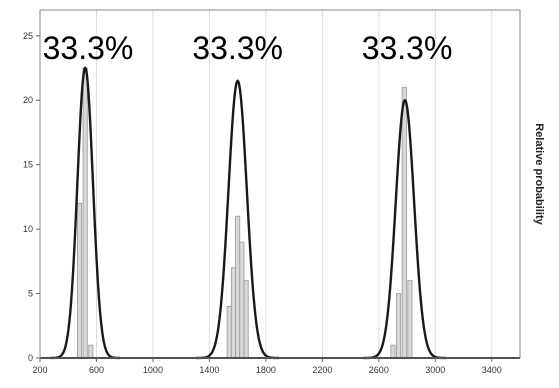 The width and height of the screenshot is (559, 388). What do you see at coordinates (28, 36) in the screenshot?
I see `y-tick-label: 25` at bounding box center [28, 36].